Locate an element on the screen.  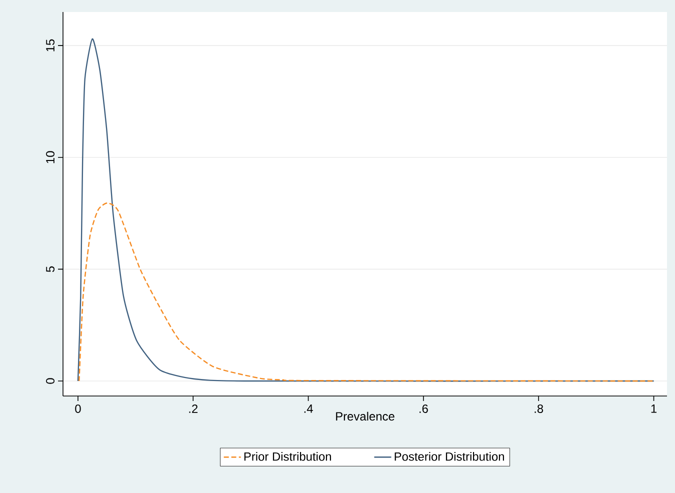
y-tick-label: 5 is located at coordinates (50, 269).